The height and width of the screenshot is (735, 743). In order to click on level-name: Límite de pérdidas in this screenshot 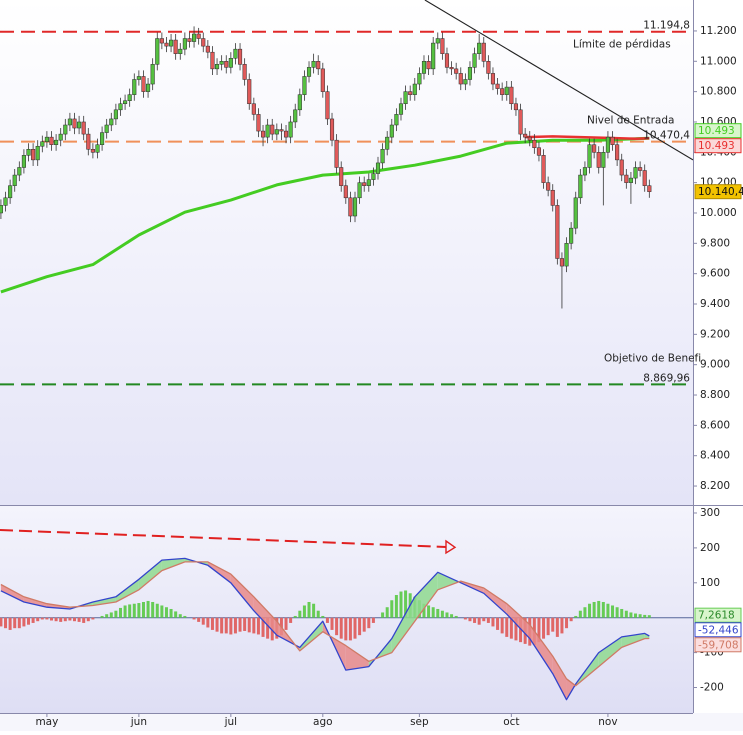, I will do `click(622, 45)`.